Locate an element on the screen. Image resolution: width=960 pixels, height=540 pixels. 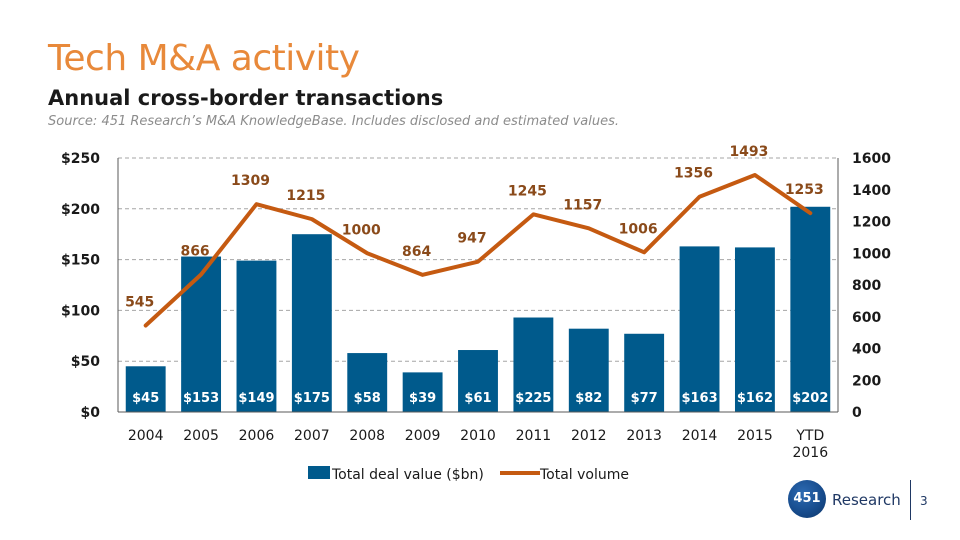
line-data-label: 1309 is located at coordinates (250, 181).